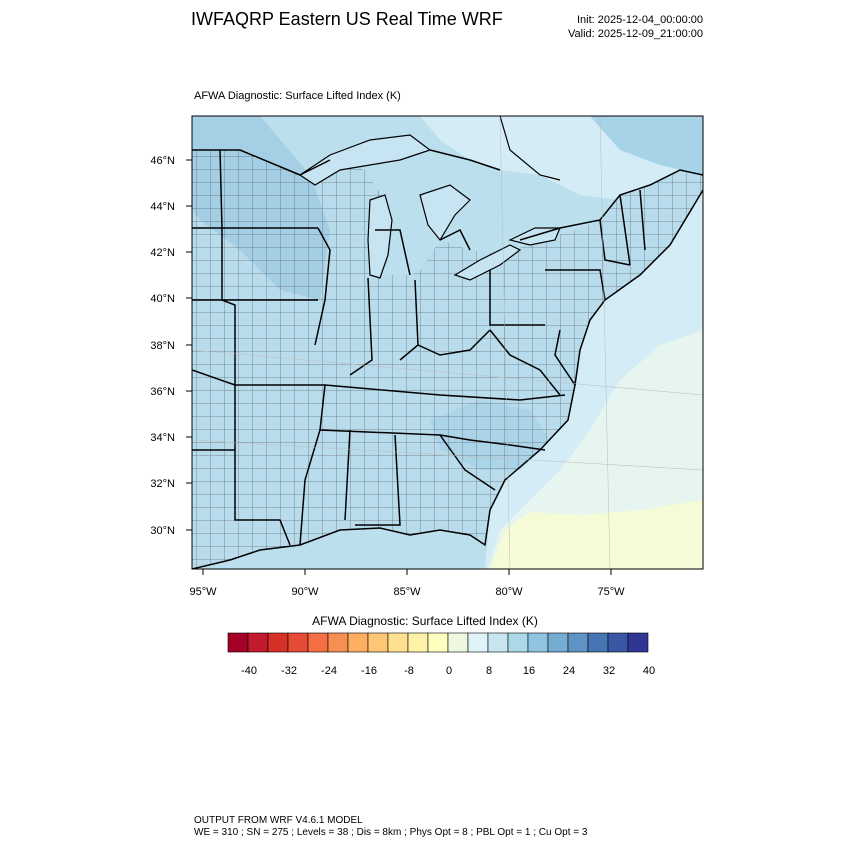 Image resolution: width=850 pixels, height=850 pixels. Describe the element at coordinates (509, 592) in the screenshot. I see `lon-label: 80°W` at that location.